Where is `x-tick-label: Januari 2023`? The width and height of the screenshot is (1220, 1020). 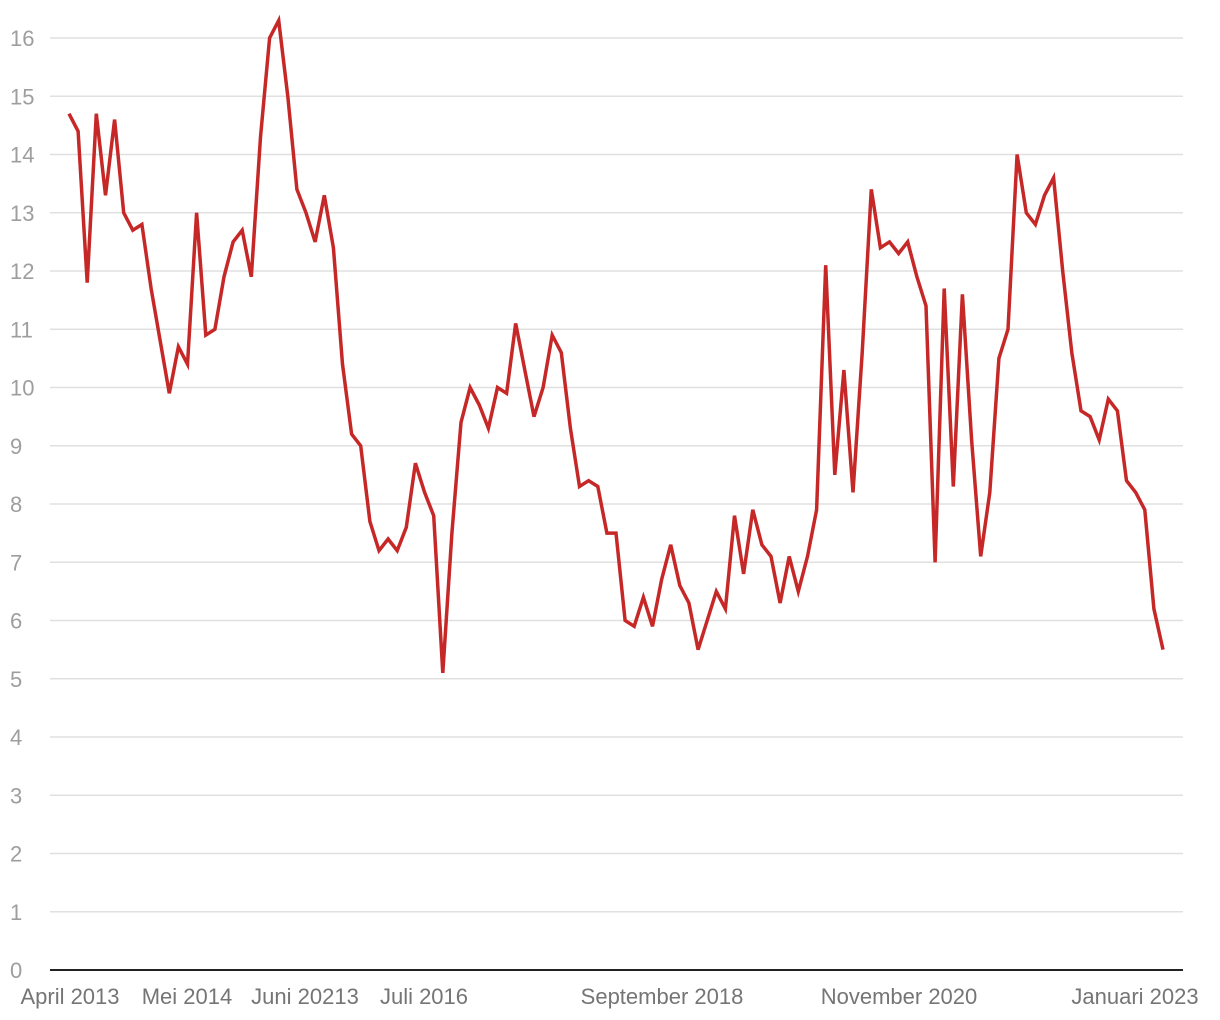
x-tick-label: Januari 2023 is located at coordinates (1134, 996).